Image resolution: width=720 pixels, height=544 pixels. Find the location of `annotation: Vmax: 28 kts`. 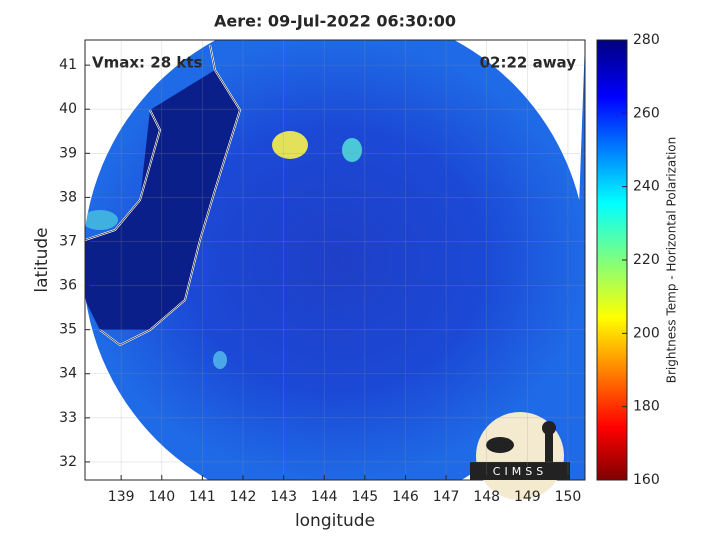

annotation: Vmax: 28 kts is located at coordinates (147, 63).